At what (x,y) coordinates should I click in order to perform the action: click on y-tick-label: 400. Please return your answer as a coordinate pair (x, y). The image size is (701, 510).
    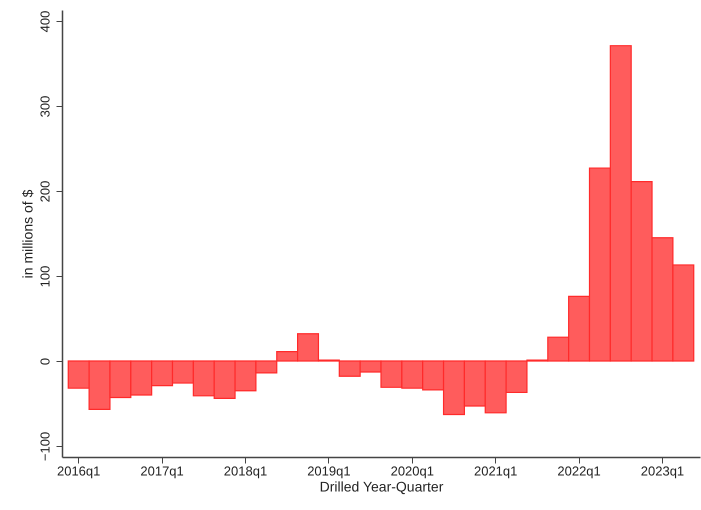
    Looking at the image, I should click on (45, 21).